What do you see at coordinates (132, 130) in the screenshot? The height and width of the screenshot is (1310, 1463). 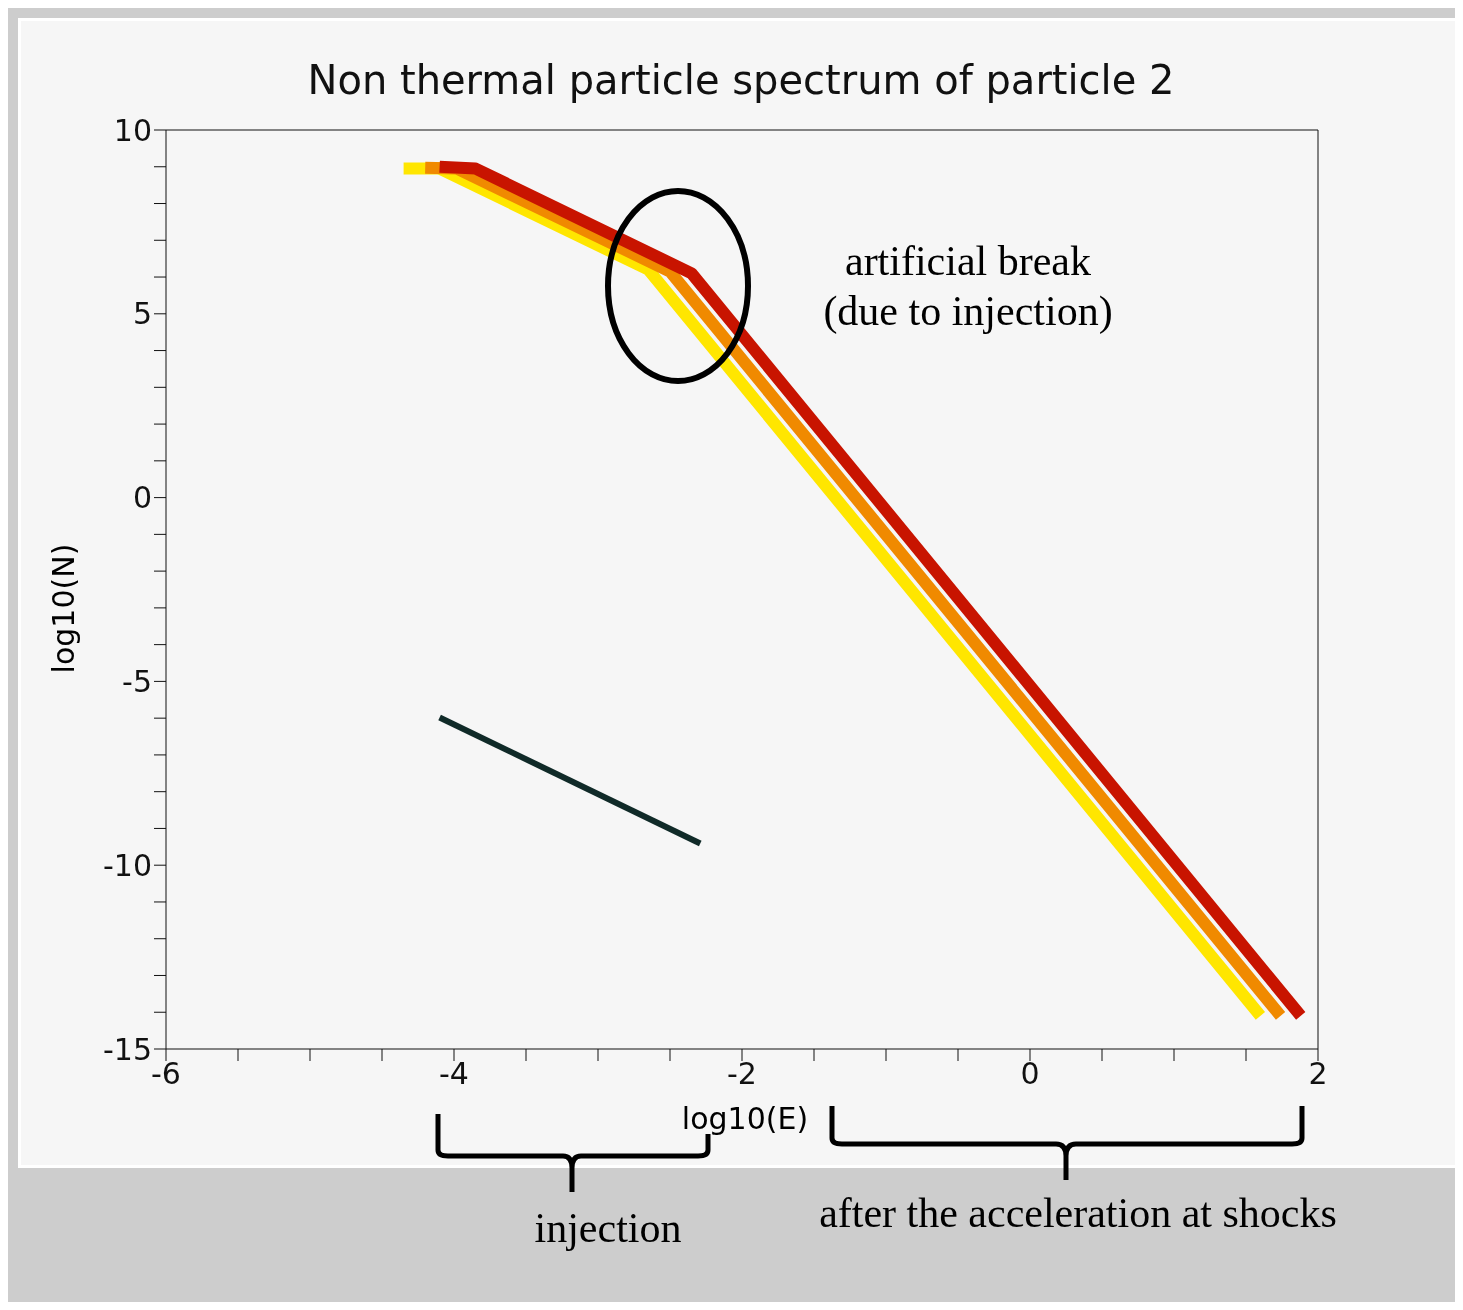 I see `y-tick-label: 10` at bounding box center [132, 130].